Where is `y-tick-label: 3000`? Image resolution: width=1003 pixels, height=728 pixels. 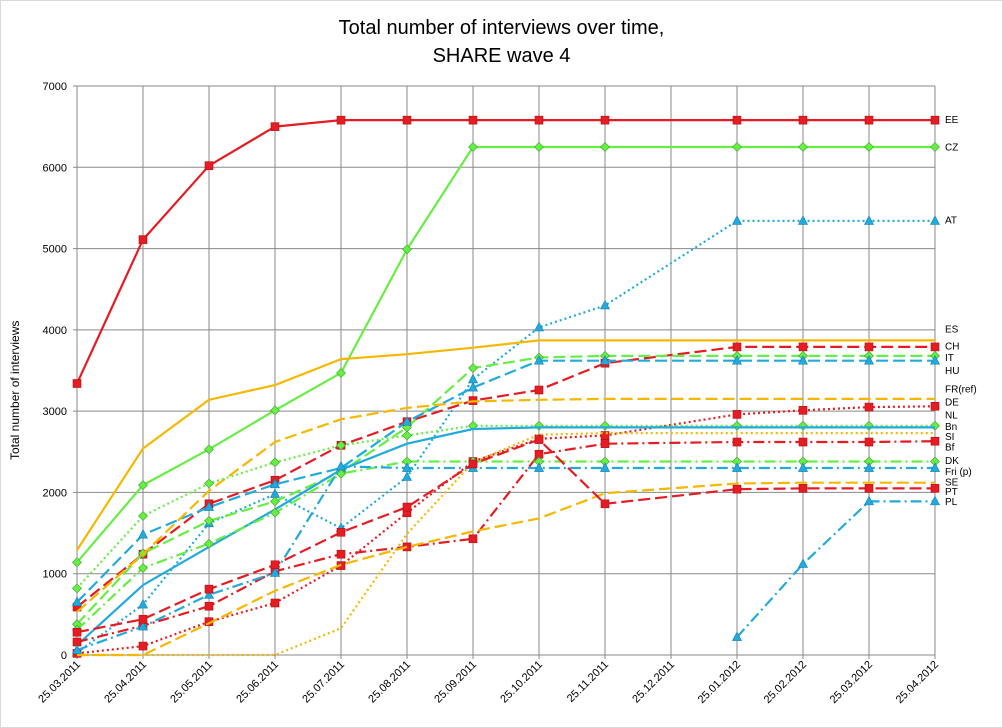 y-tick-label: 3000 is located at coordinates (55, 412).